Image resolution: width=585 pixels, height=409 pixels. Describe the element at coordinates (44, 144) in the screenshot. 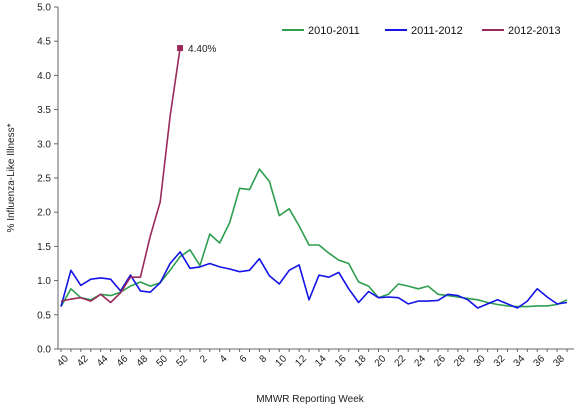

I see `y-tick-label: 3.0` at that location.